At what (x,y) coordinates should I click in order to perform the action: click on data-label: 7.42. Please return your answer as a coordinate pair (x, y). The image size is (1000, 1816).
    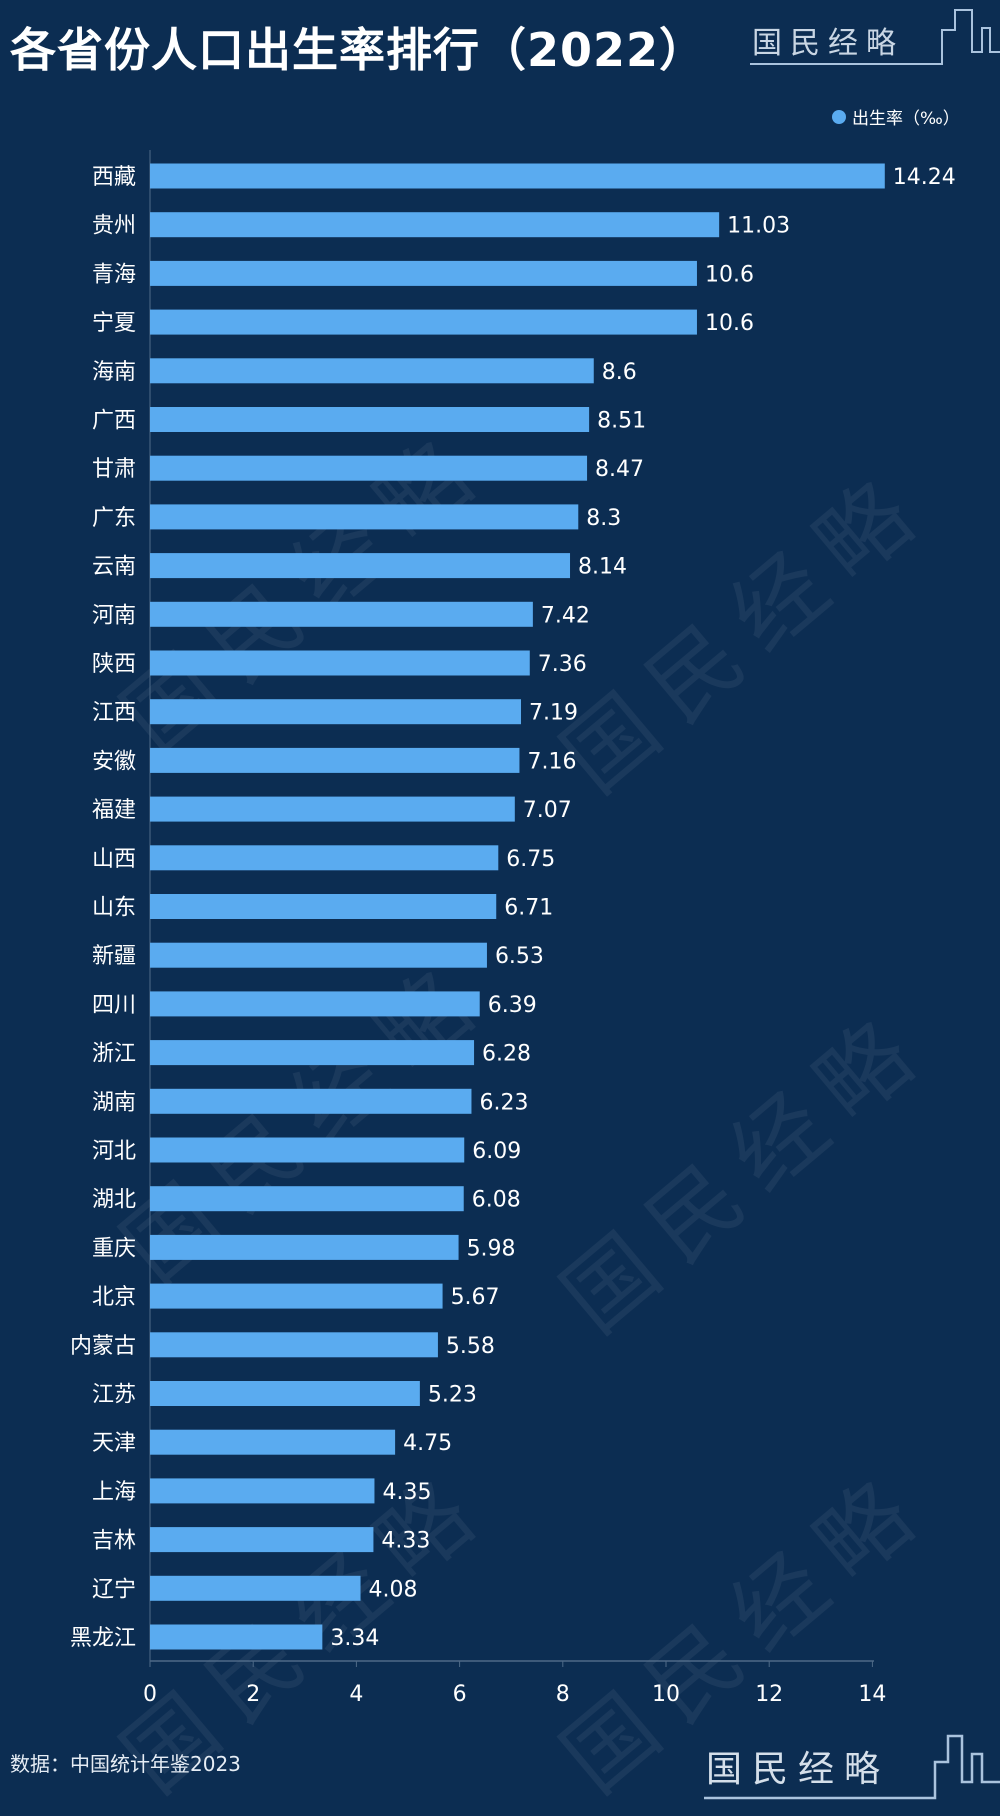
    Looking at the image, I should click on (565, 615).